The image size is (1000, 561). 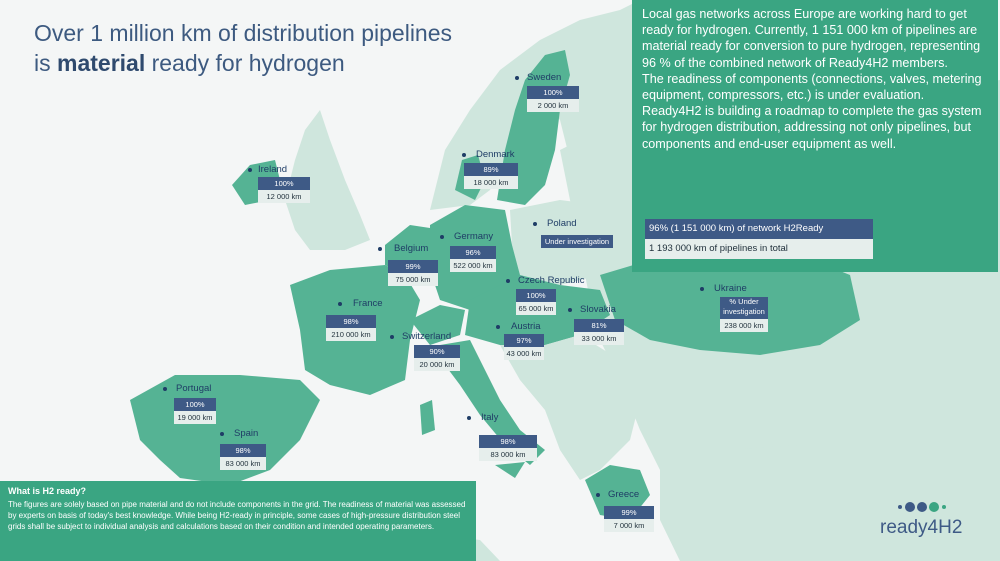 What do you see at coordinates (47, 491) in the screenshot?
I see `what-title: What is H2 ready?` at bounding box center [47, 491].